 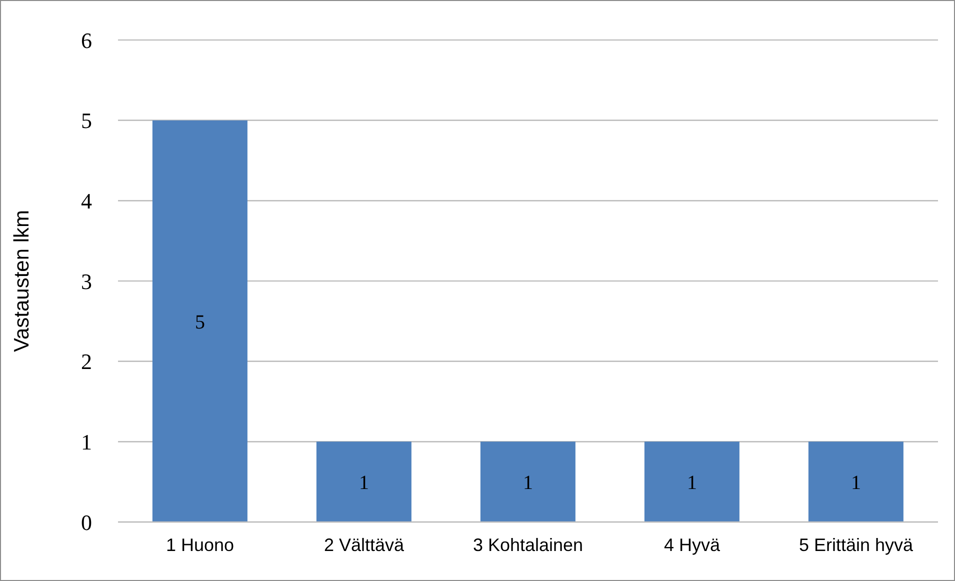 I want to click on y-tick-label: 5, so click(x=86, y=121).